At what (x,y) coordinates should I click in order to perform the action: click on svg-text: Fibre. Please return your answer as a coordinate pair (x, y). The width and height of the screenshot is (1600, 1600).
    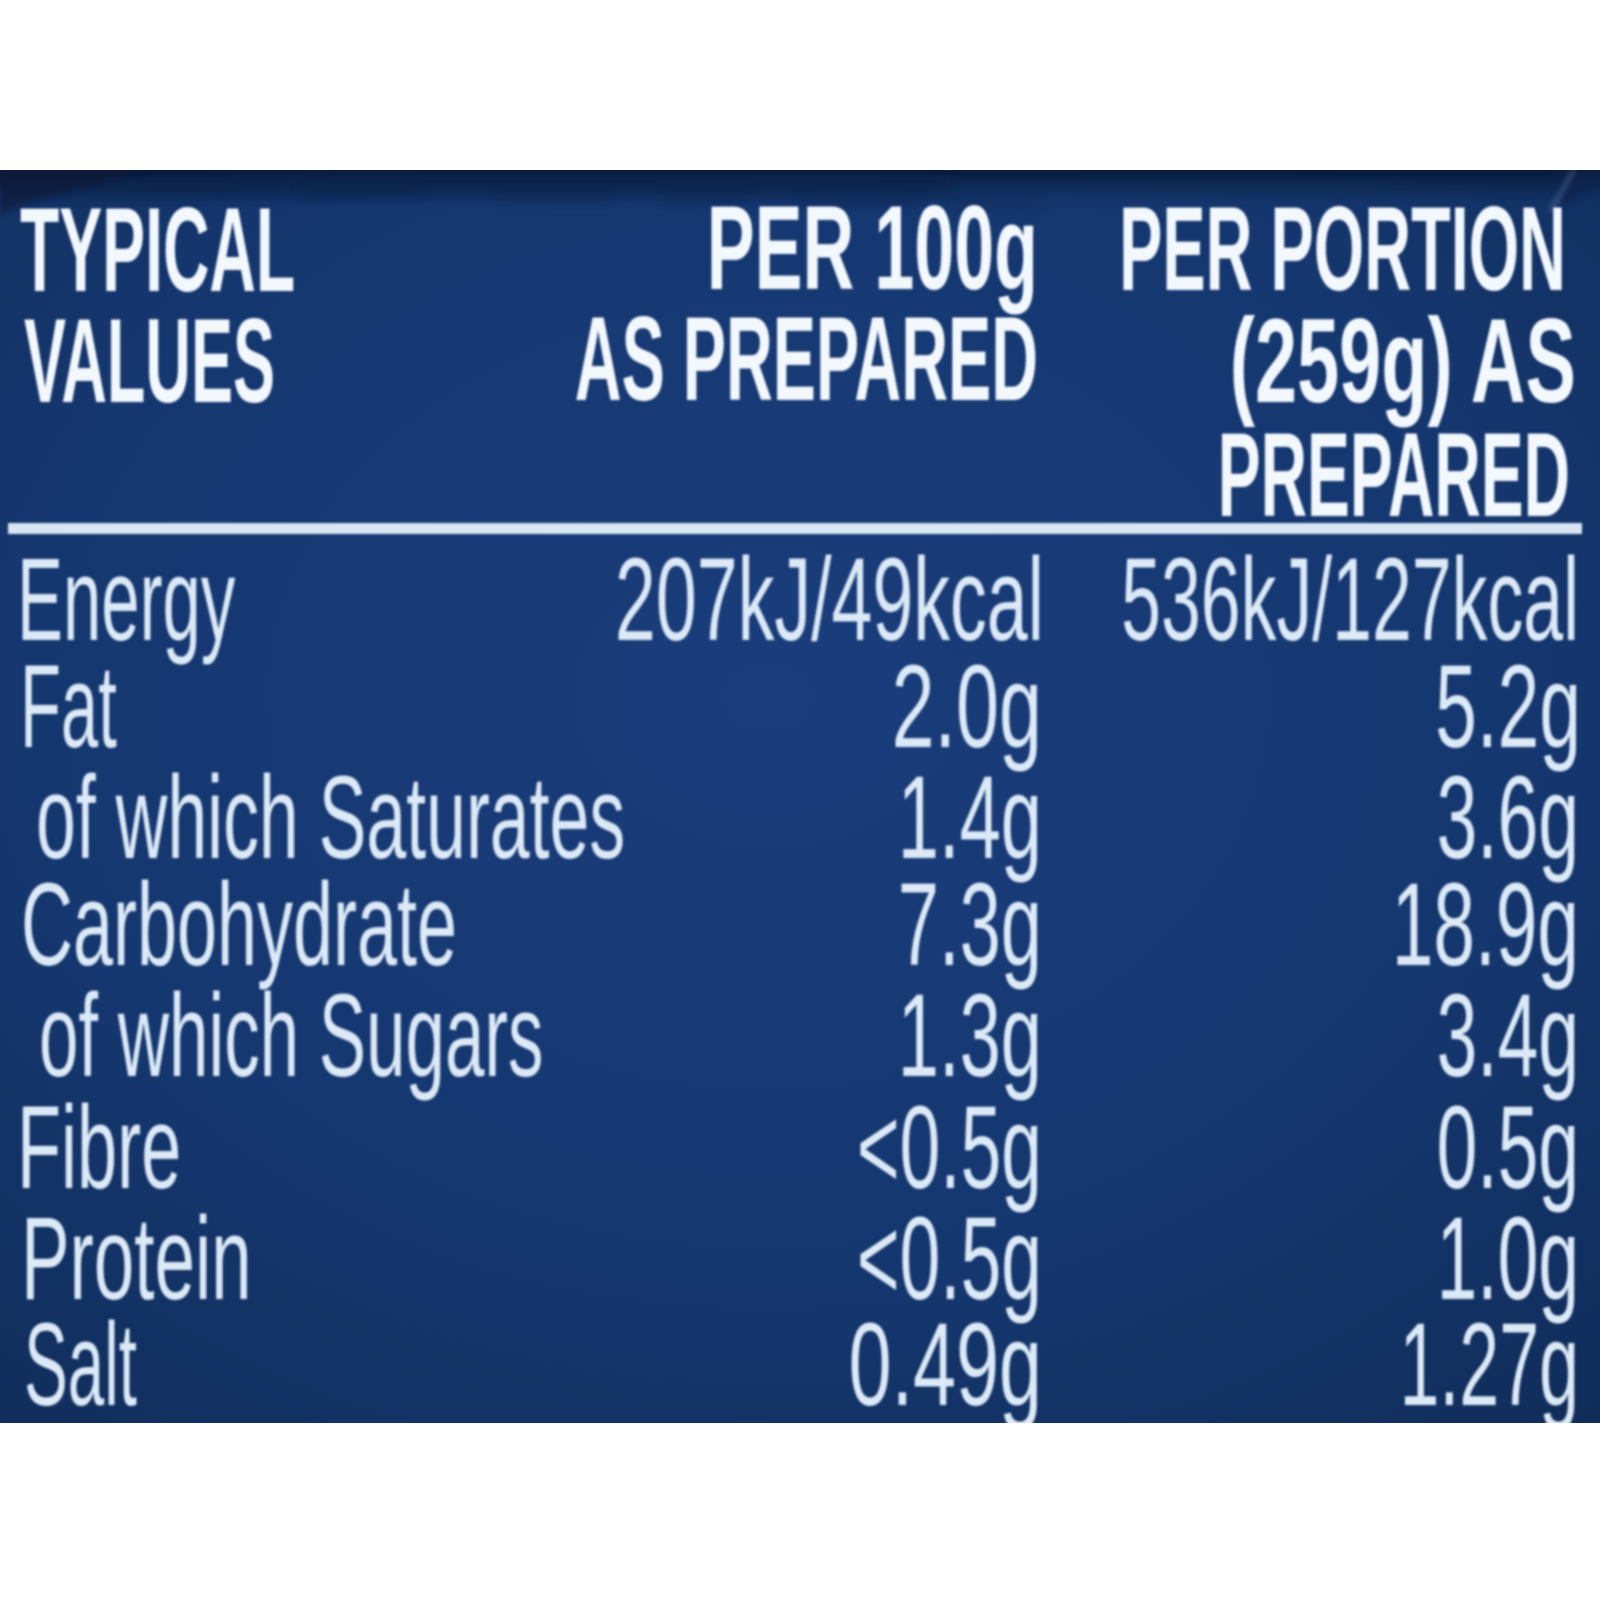
    Looking at the image, I should click on (99, 1147).